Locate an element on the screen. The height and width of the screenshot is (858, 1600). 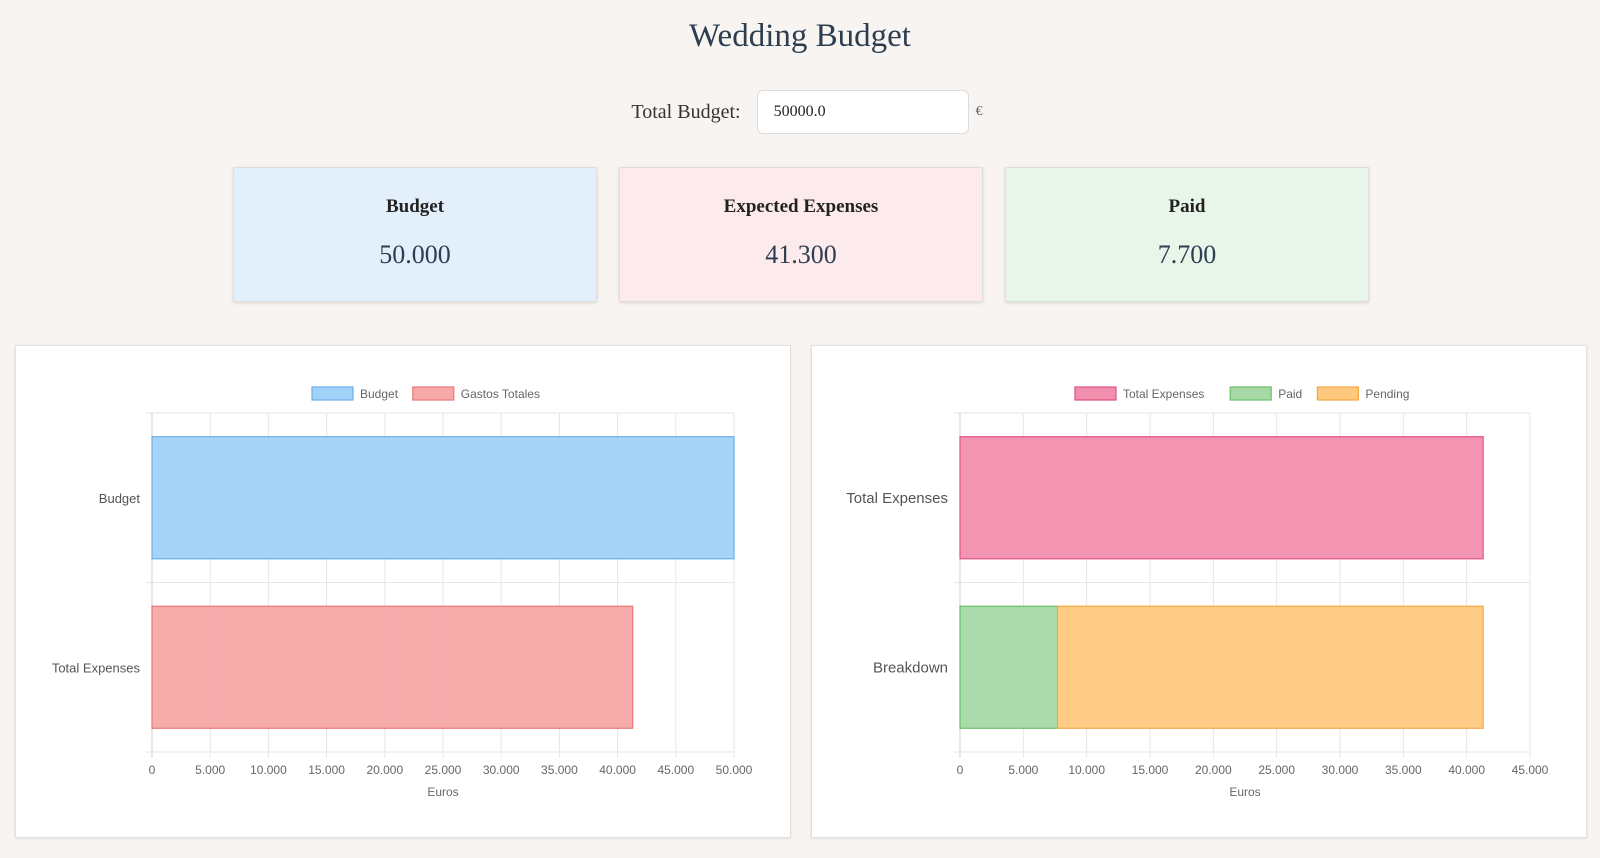
legend-swatch-paid is located at coordinates (1250, 393).